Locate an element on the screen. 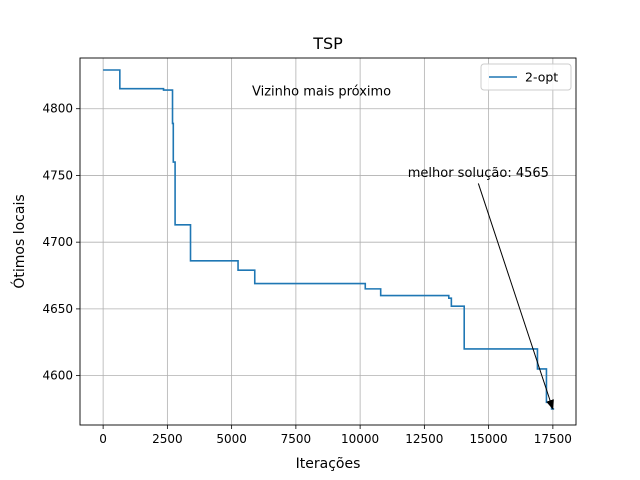  x-tick-label: 15000 is located at coordinates (489, 439).